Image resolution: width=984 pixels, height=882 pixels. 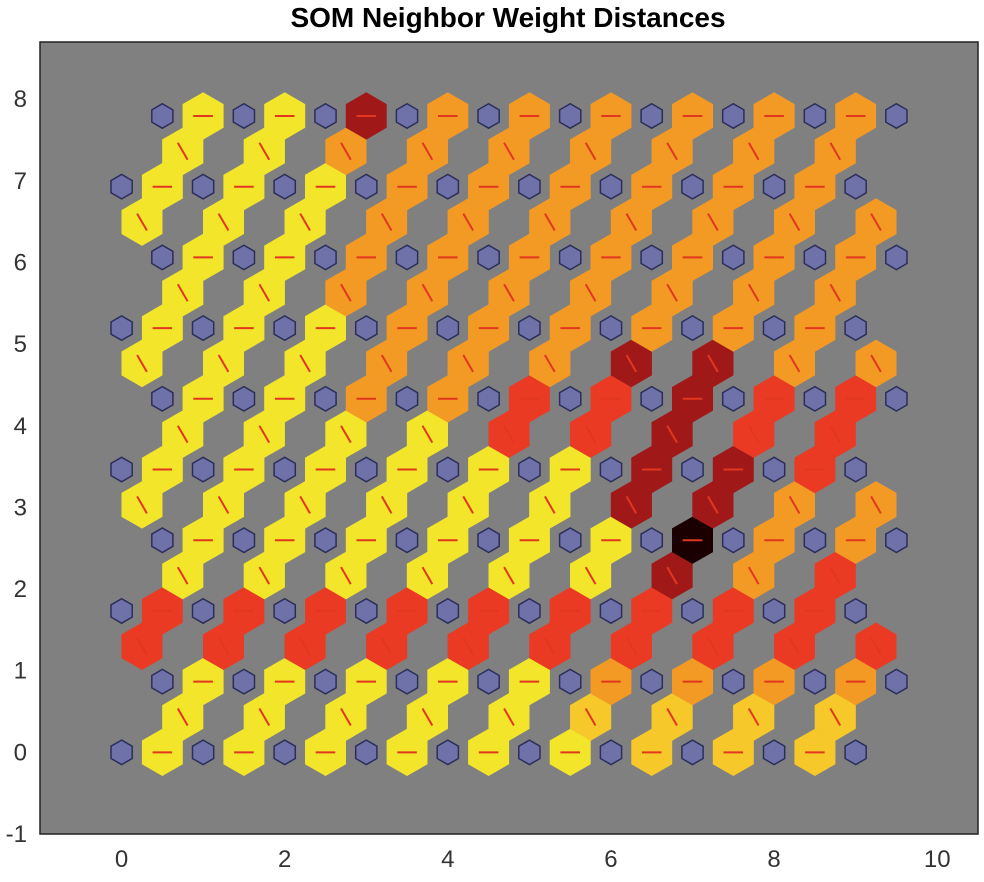 I want to click on x-axis: 0 2 4 6 8 10, so click(x=533, y=859).